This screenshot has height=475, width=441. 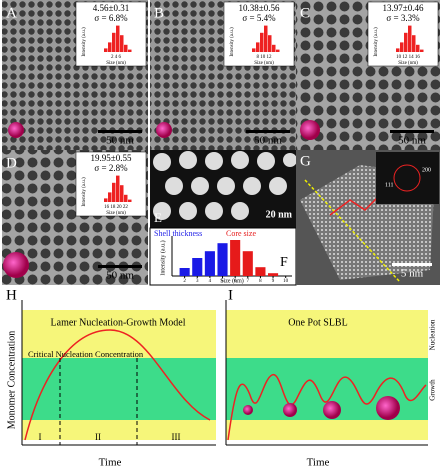 What do you see at coordinates (111, 158) in the screenshot?
I see `inset-mean: 19.95±0.55` at bounding box center [111, 158].